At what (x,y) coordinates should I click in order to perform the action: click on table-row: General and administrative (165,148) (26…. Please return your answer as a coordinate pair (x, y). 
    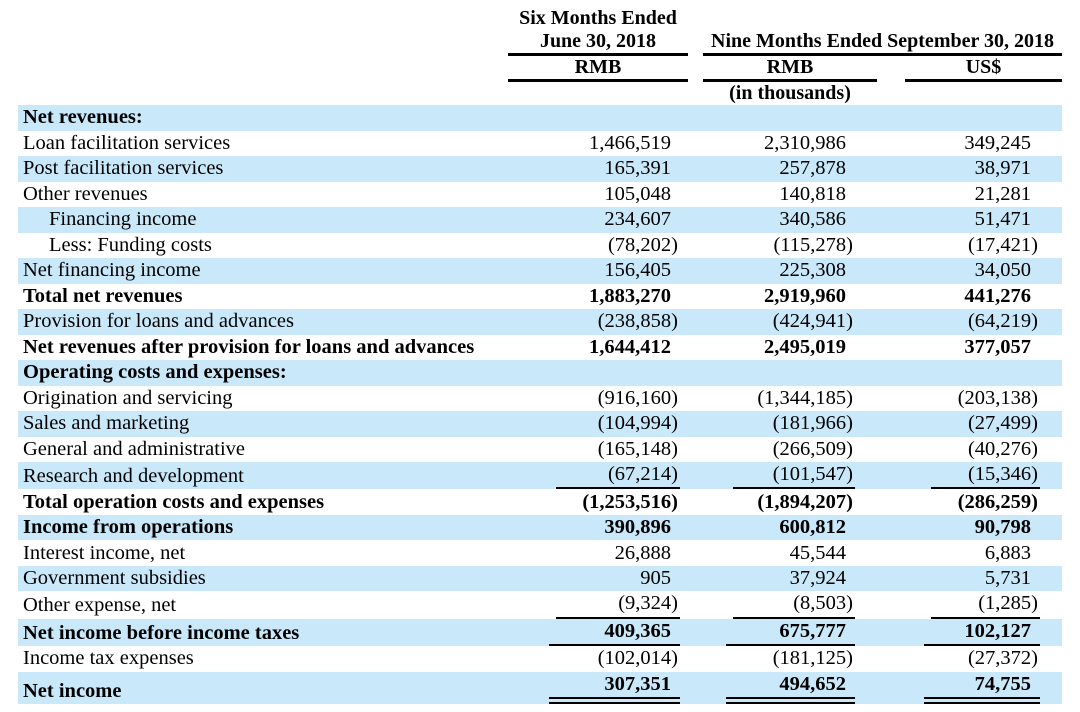
    Looking at the image, I should click on (540, 450).